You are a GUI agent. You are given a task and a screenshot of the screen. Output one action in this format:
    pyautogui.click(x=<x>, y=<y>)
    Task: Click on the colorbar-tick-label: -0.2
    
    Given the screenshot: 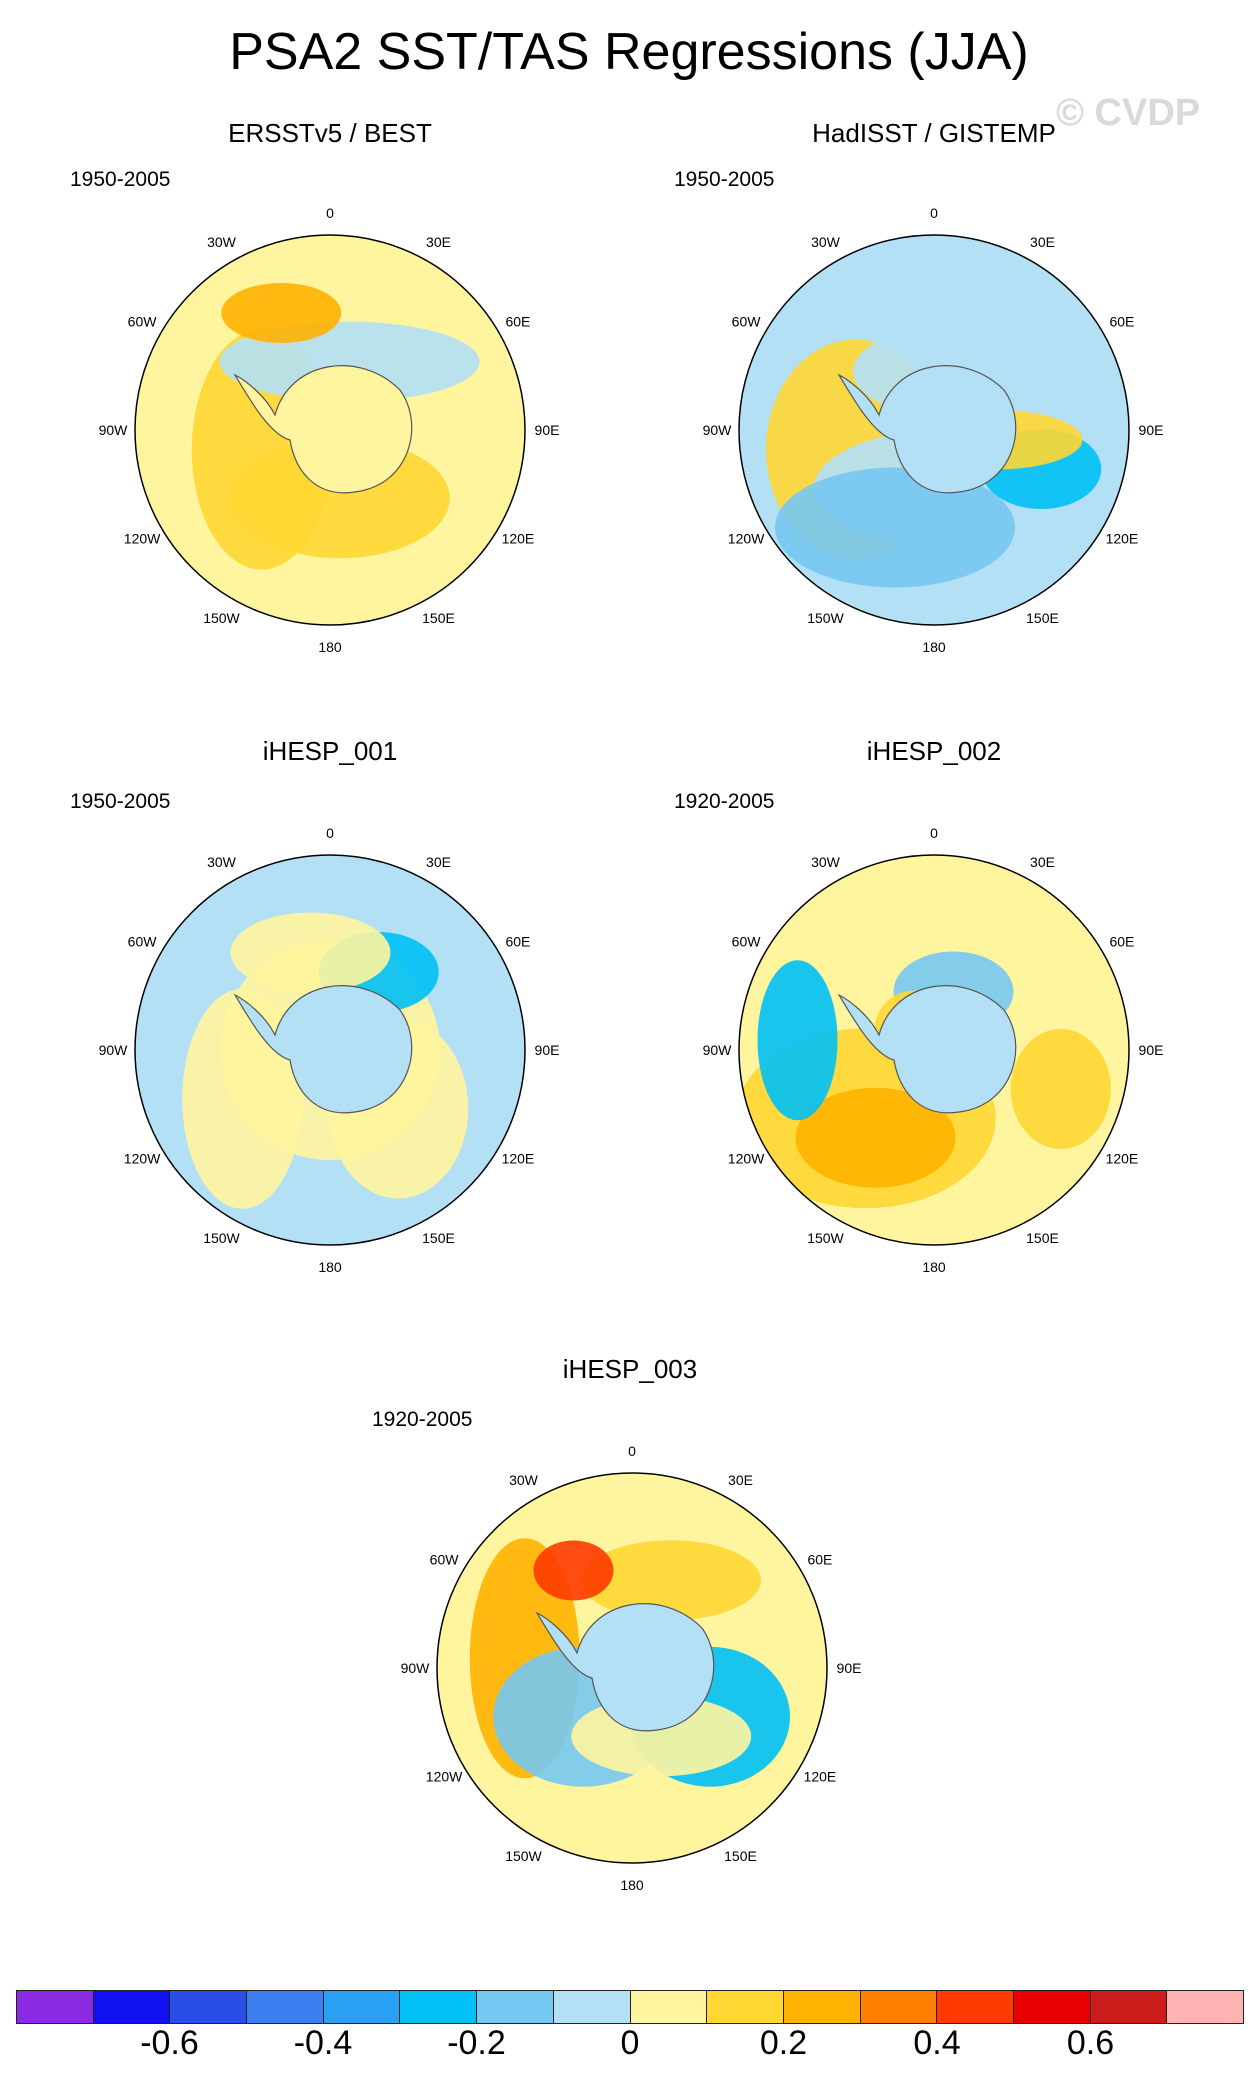 What is the action you would take?
    pyautogui.click(x=476, y=2043)
    